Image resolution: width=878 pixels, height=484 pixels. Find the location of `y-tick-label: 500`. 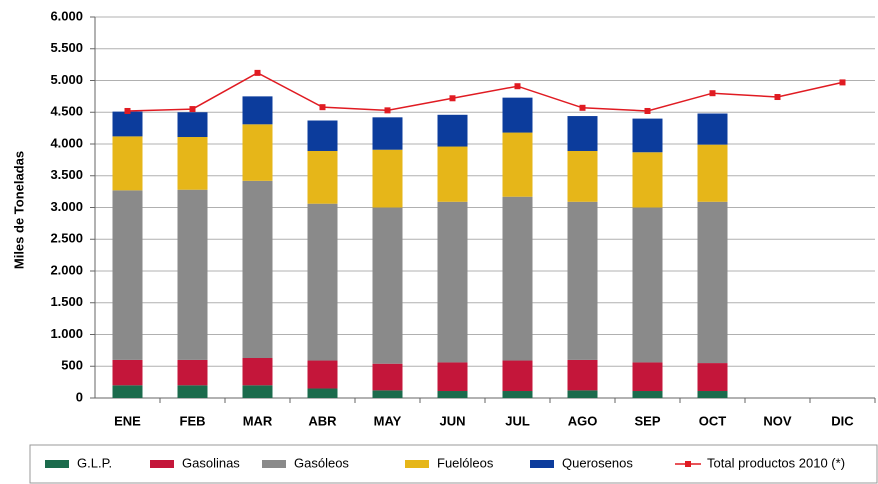

y-tick-label: 500 is located at coordinates (72, 365).